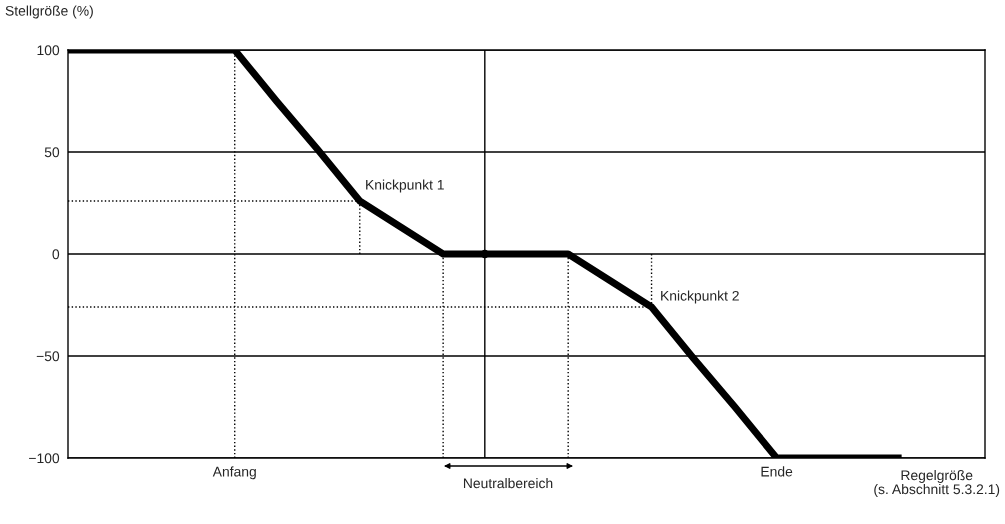  What do you see at coordinates (700, 297) in the screenshot?
I see `annotation: Knickpunkt 2` at bounding box center [700, 297].